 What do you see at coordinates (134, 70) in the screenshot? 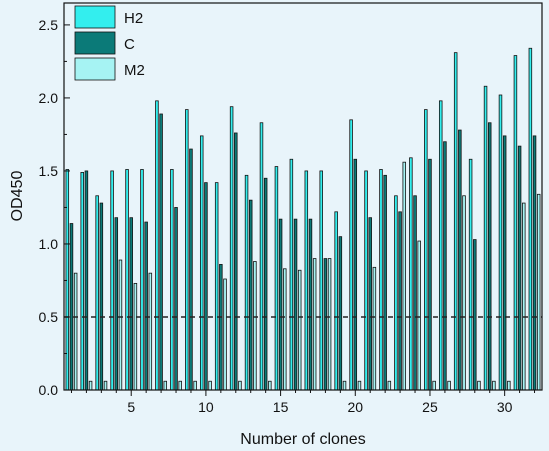
I see `legend-label-m2: M2` at bounding box center [134, 70].